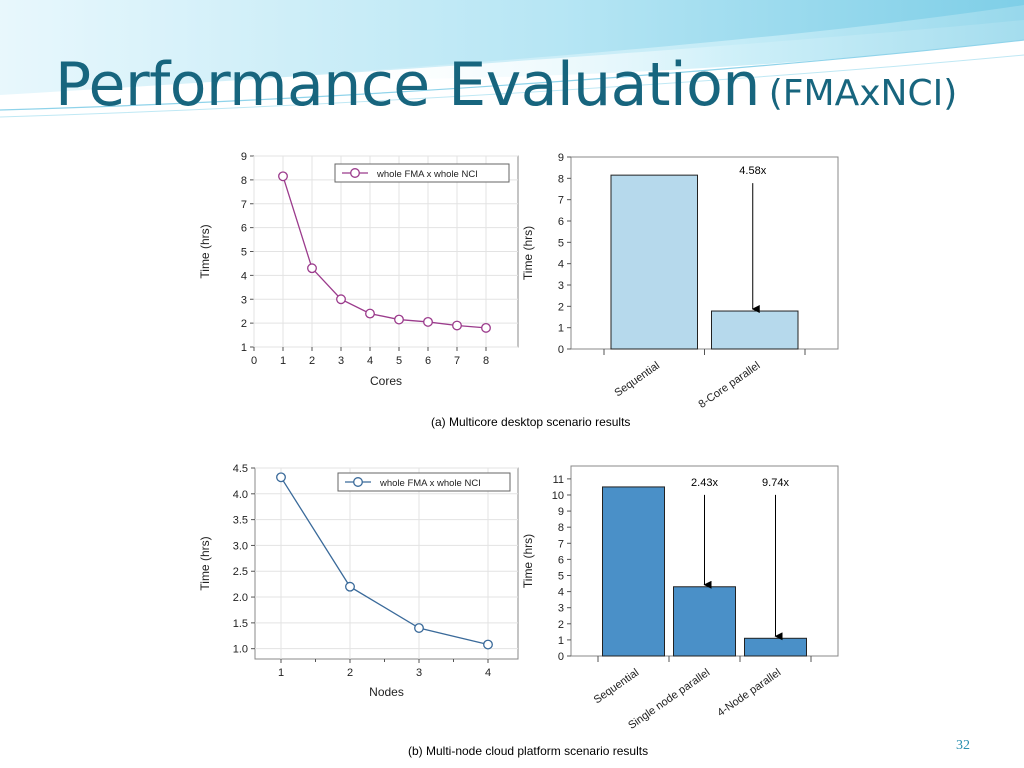 This screenshot has width=1024, height=768. What do you see at coordinates (386, 381) in the screenshot?
I see `x-axis-label: Cores` at bounding box center [386, 381].